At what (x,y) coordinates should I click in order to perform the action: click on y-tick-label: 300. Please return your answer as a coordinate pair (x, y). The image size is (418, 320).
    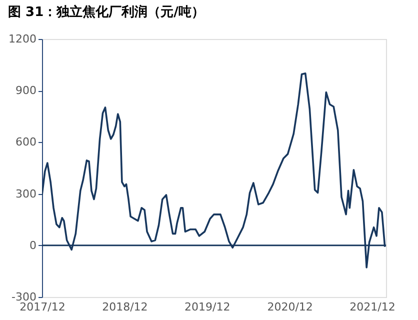
    Looking at the image, I should click on (26, 193).